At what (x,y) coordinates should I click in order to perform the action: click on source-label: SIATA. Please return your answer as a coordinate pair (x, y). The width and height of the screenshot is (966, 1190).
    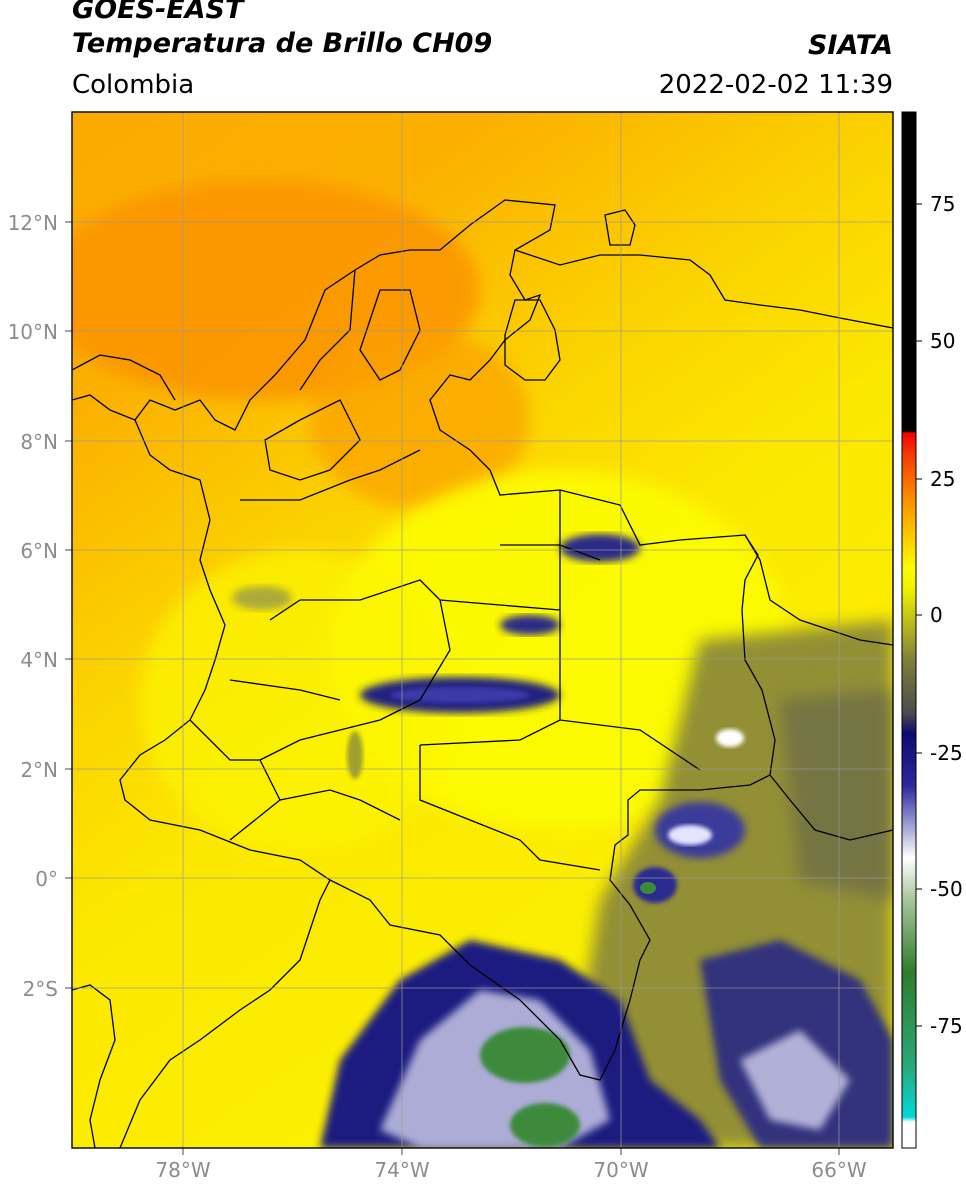
    Looking at the image, I should click on (850, 45).